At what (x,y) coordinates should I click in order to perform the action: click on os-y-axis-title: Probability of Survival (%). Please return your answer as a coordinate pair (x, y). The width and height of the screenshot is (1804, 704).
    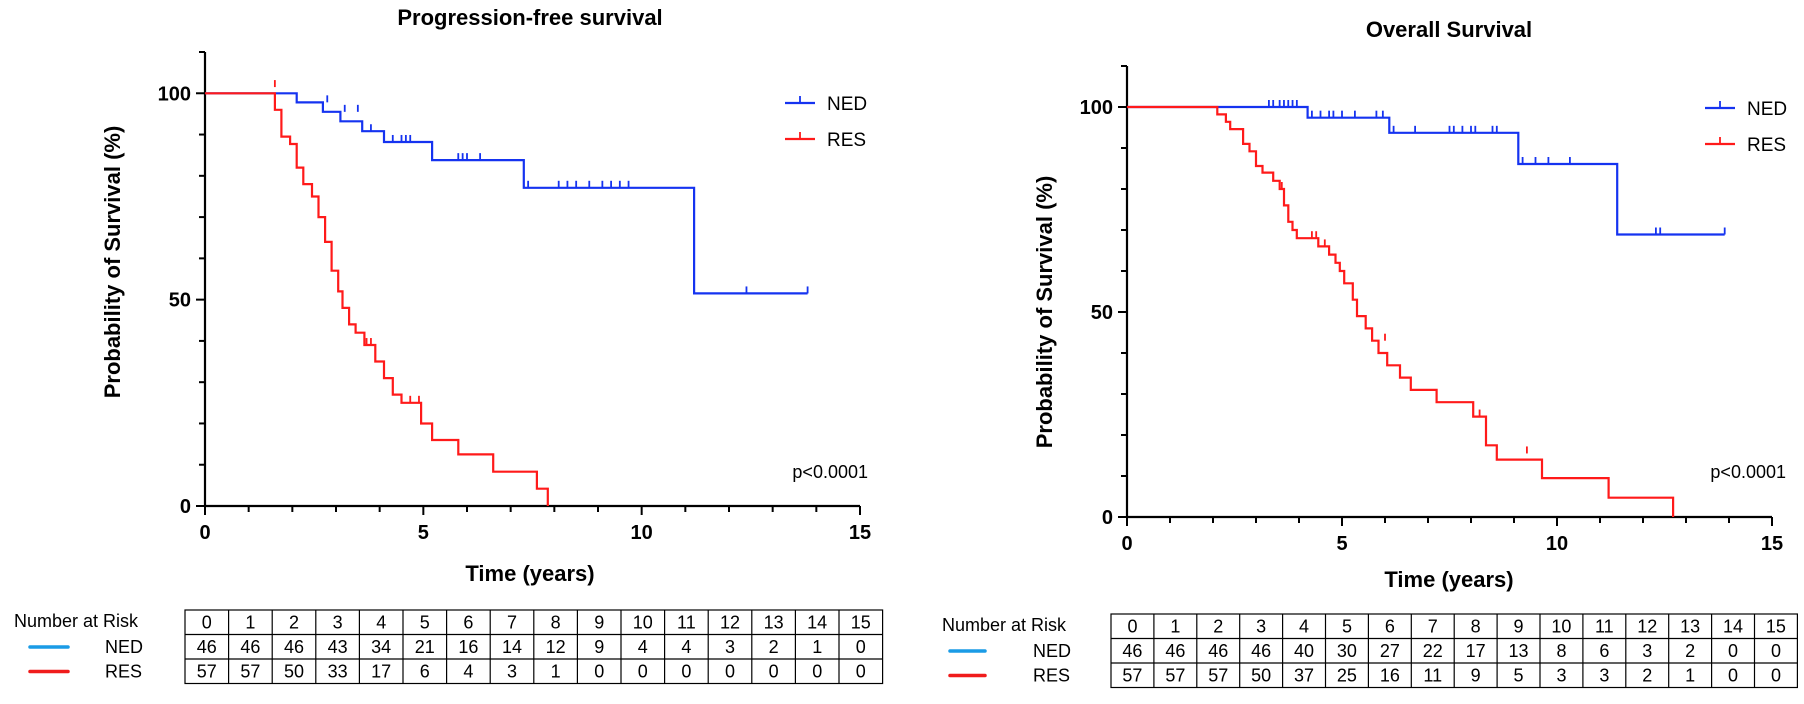
    Looking at the image, I should click on (1044, 312).